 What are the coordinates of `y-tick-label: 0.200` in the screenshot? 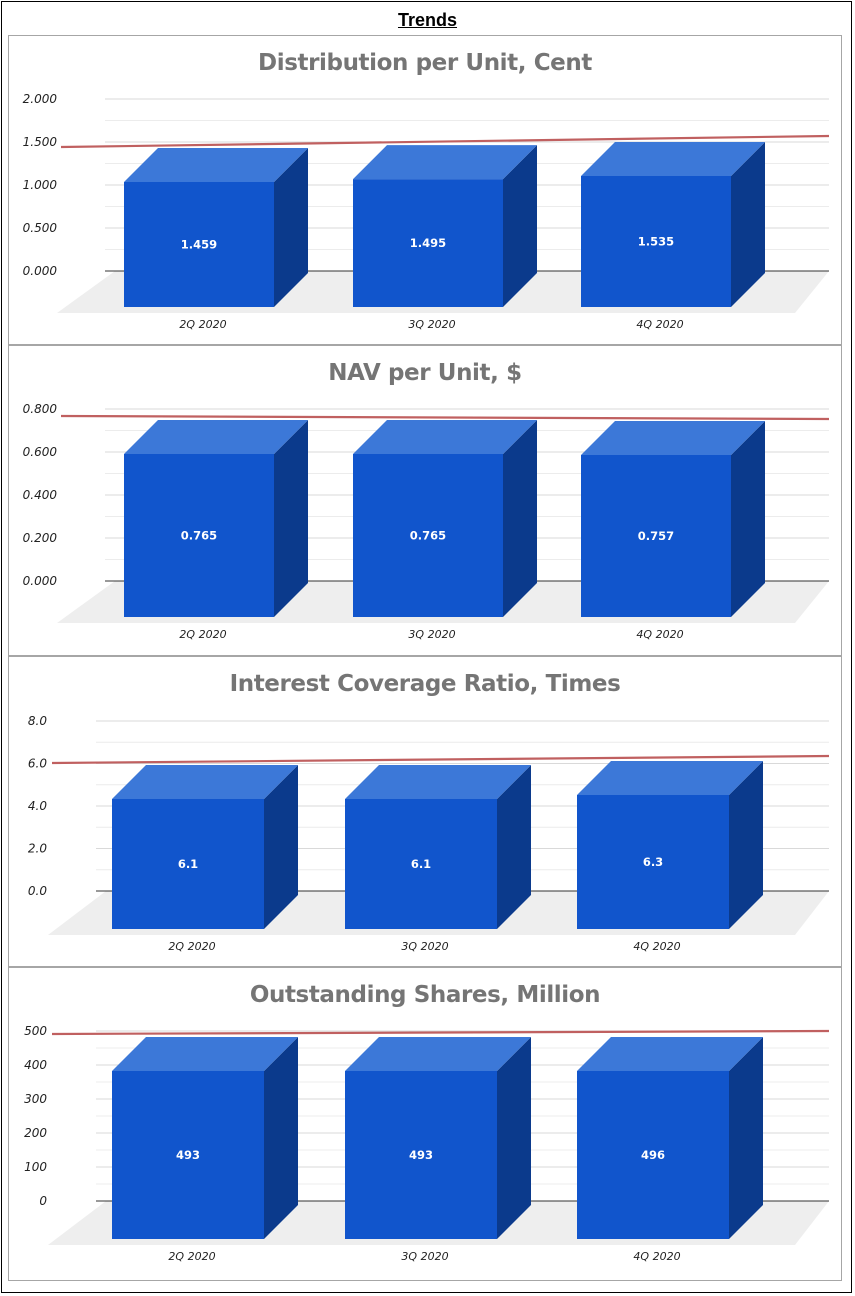 It's located at (40, 538).